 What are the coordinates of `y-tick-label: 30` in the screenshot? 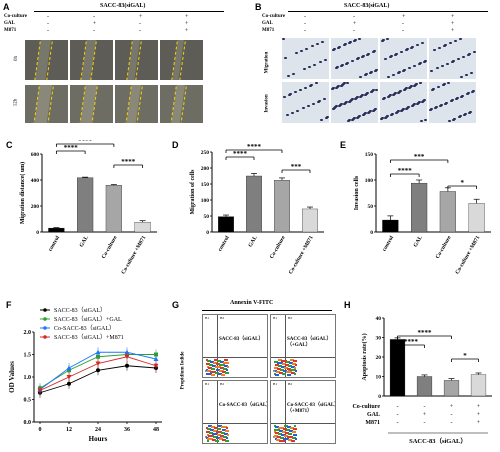 It's located at (379, 339).